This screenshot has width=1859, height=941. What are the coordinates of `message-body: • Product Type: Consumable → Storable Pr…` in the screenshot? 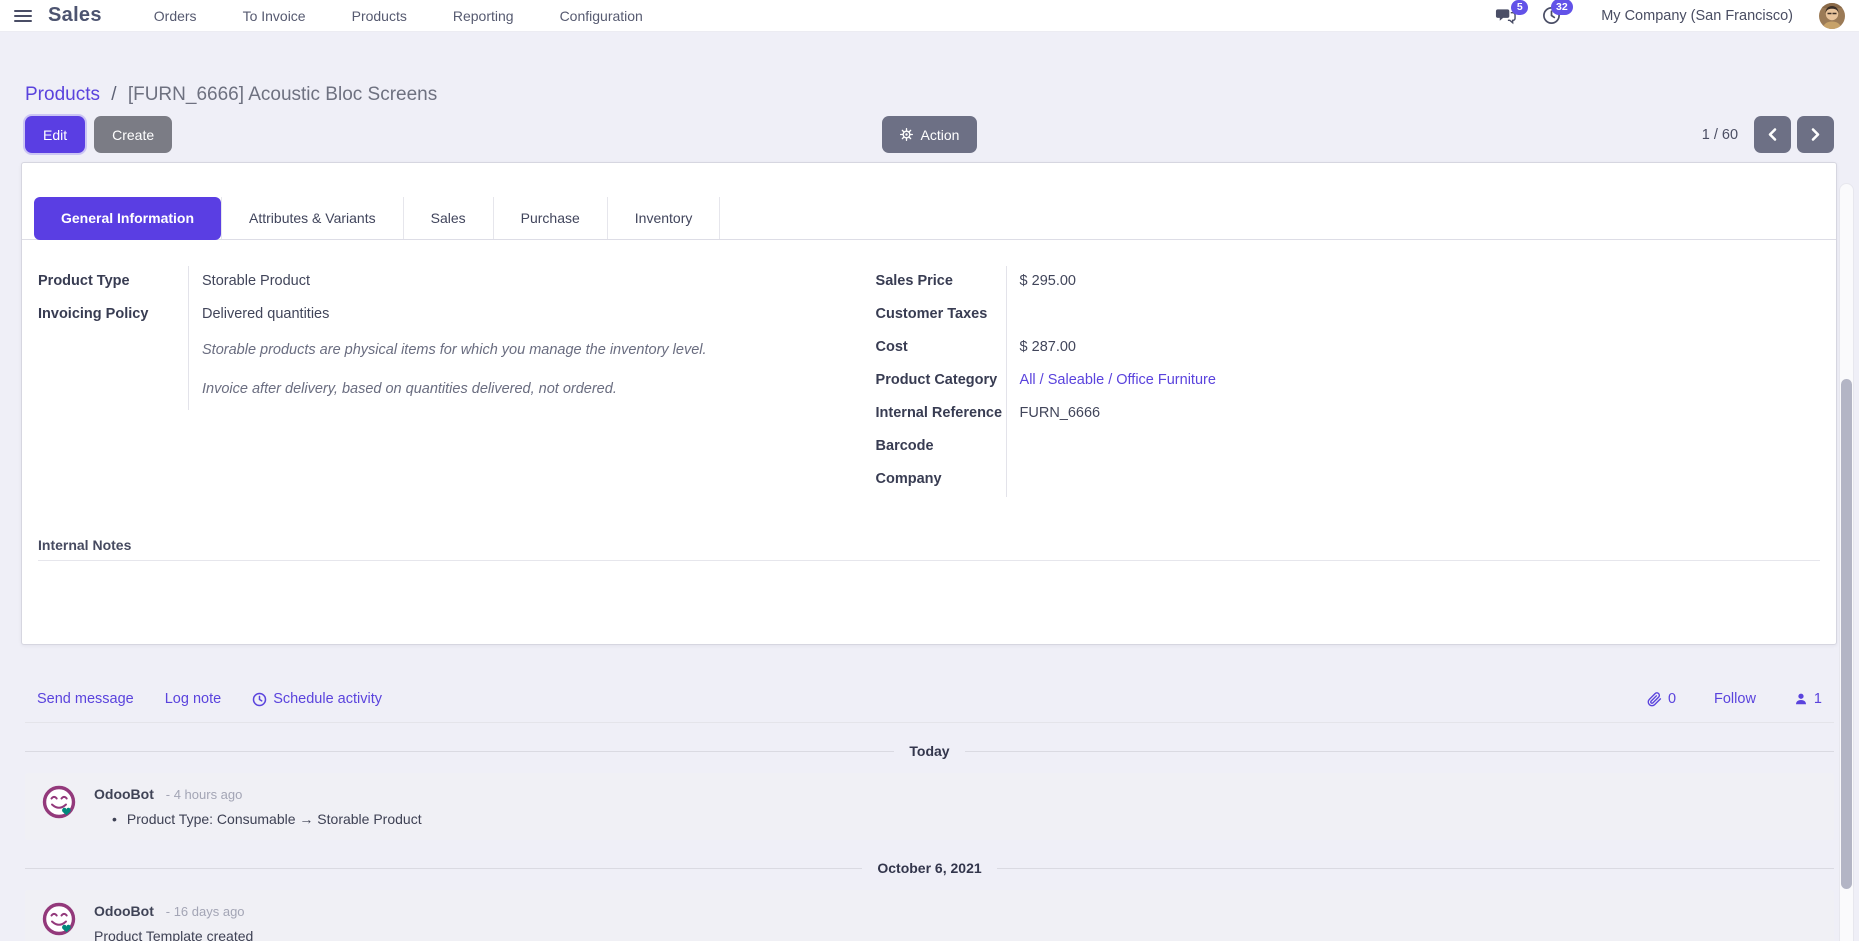 It's located at (267, 819).